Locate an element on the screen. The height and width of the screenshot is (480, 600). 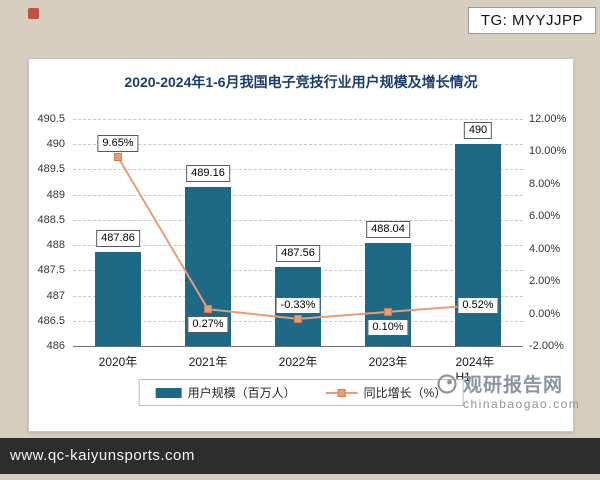
bar-2020年 is located at coordinates (118, 299).